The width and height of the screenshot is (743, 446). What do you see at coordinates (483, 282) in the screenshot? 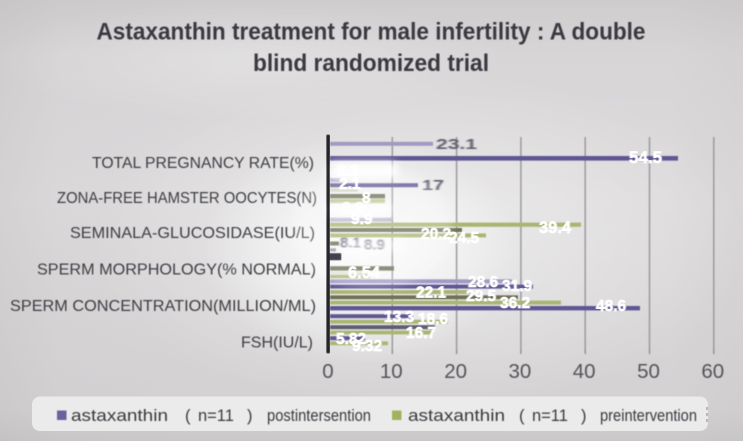
I see `svg-text: 28.6` at bounding box center [483, 282].